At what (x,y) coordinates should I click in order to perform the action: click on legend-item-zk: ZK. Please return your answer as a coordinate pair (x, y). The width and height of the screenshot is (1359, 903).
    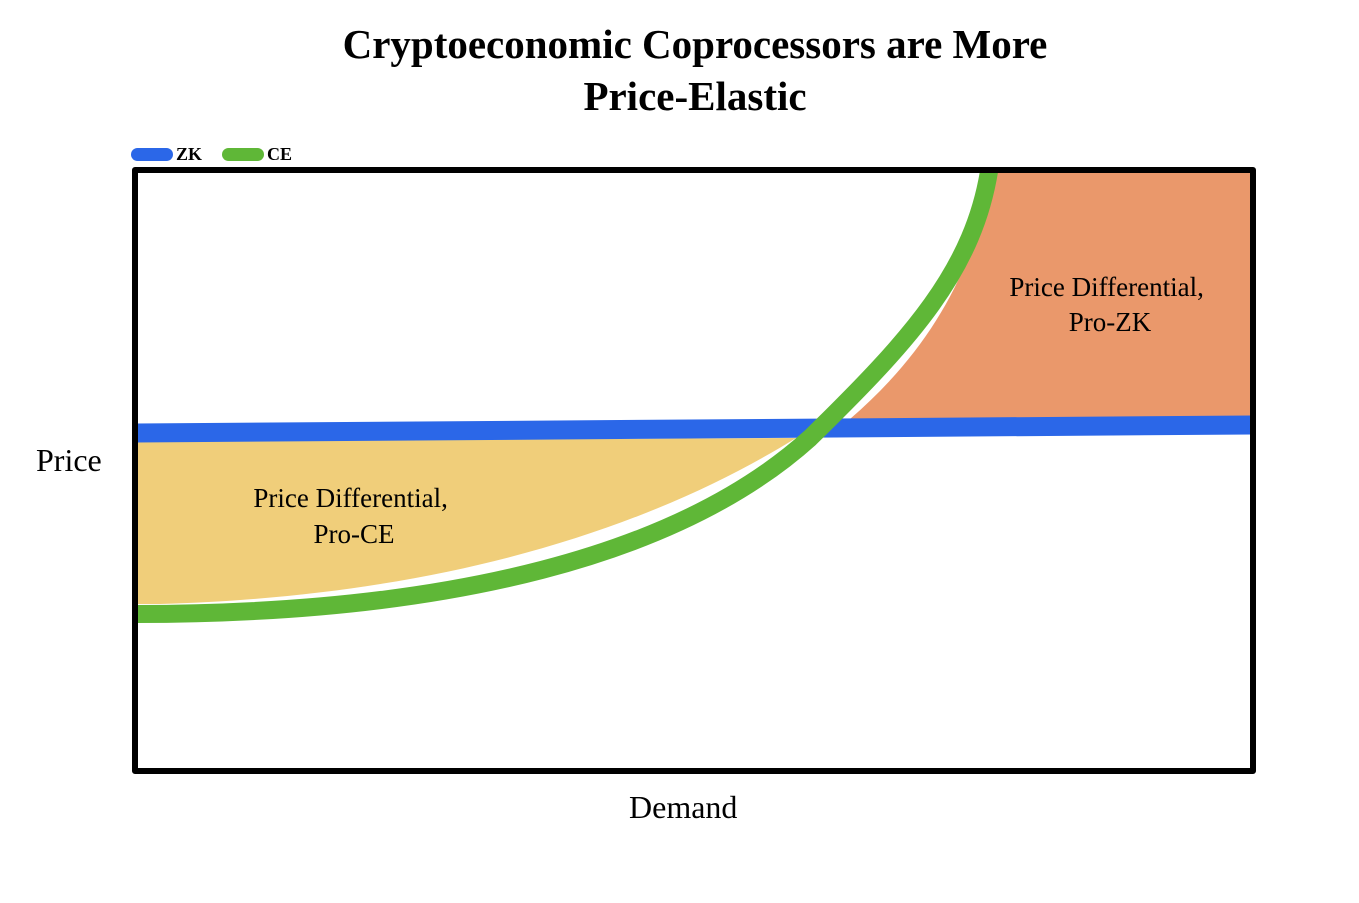
    Looking at the image, I should click on (166, 154).